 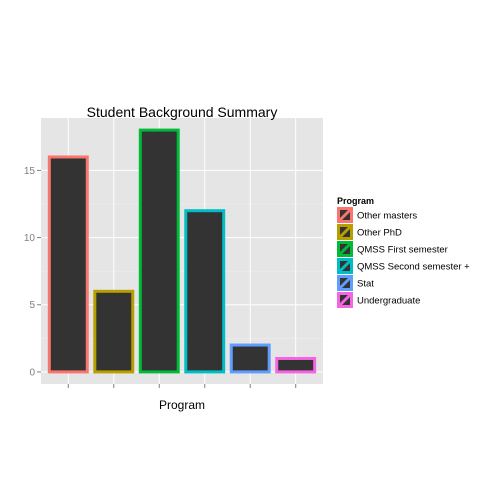 I want to click on legend-item: QMSS First semester, so click(x=392, y=249).